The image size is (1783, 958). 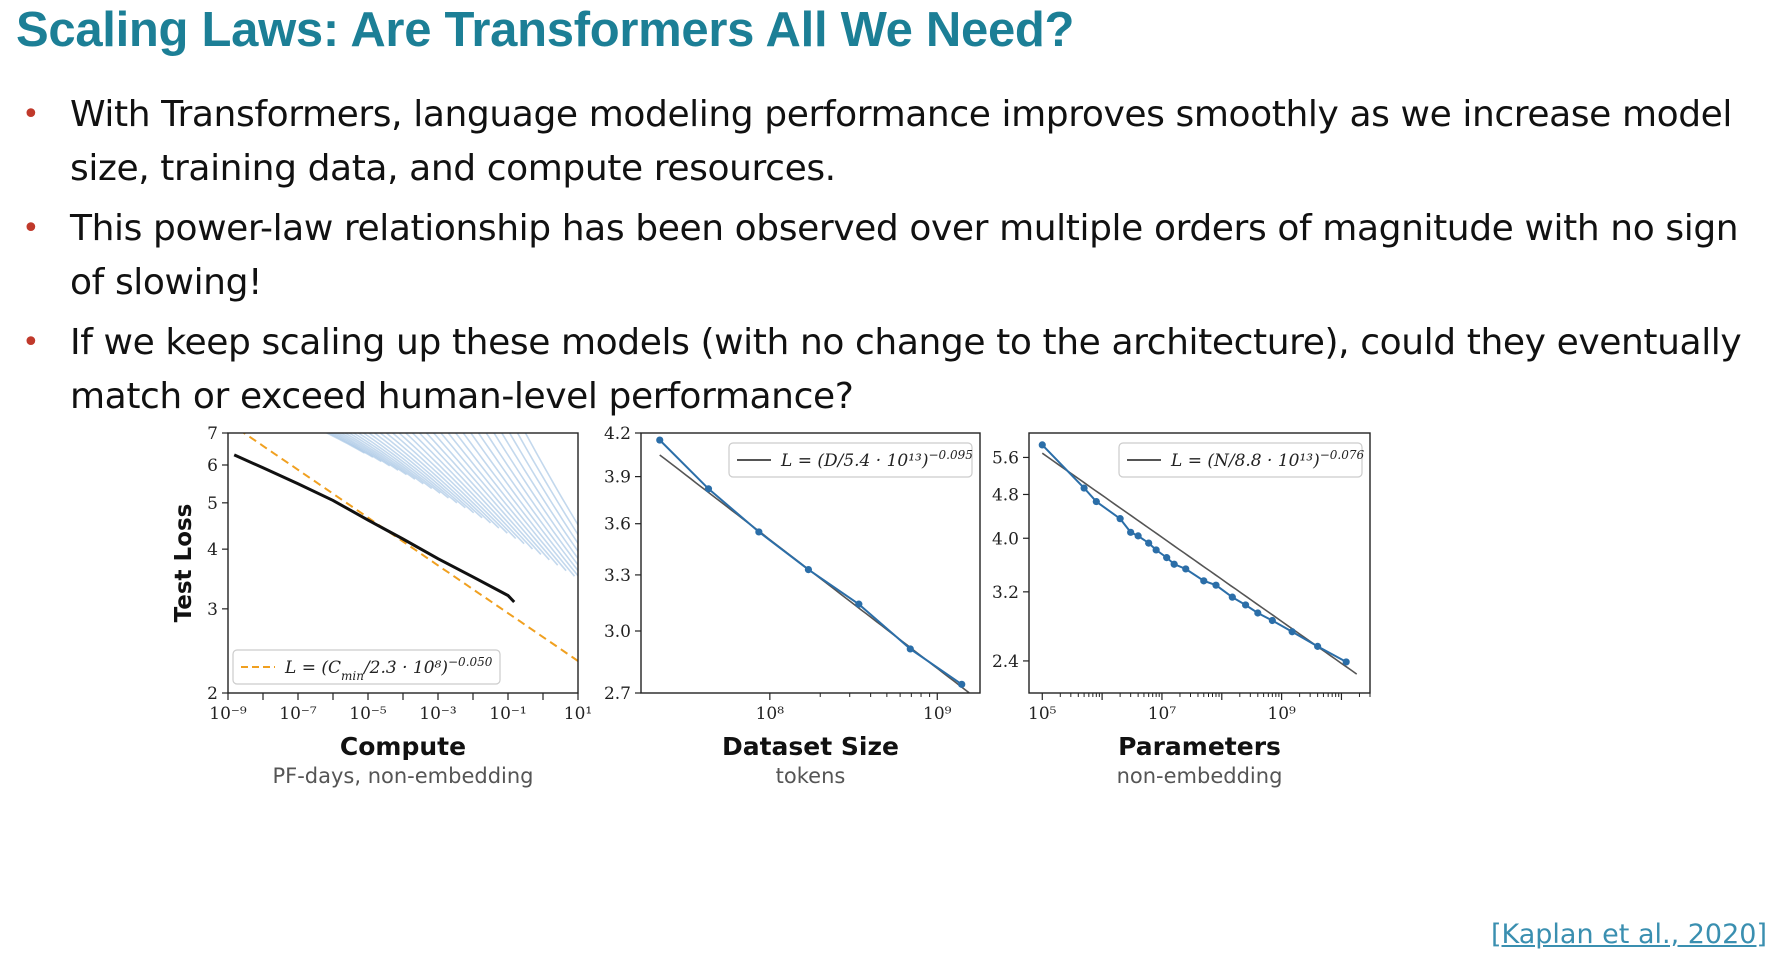 I want to click on x-tick-label: 10⁻⁵, so click(x=368, y=714).